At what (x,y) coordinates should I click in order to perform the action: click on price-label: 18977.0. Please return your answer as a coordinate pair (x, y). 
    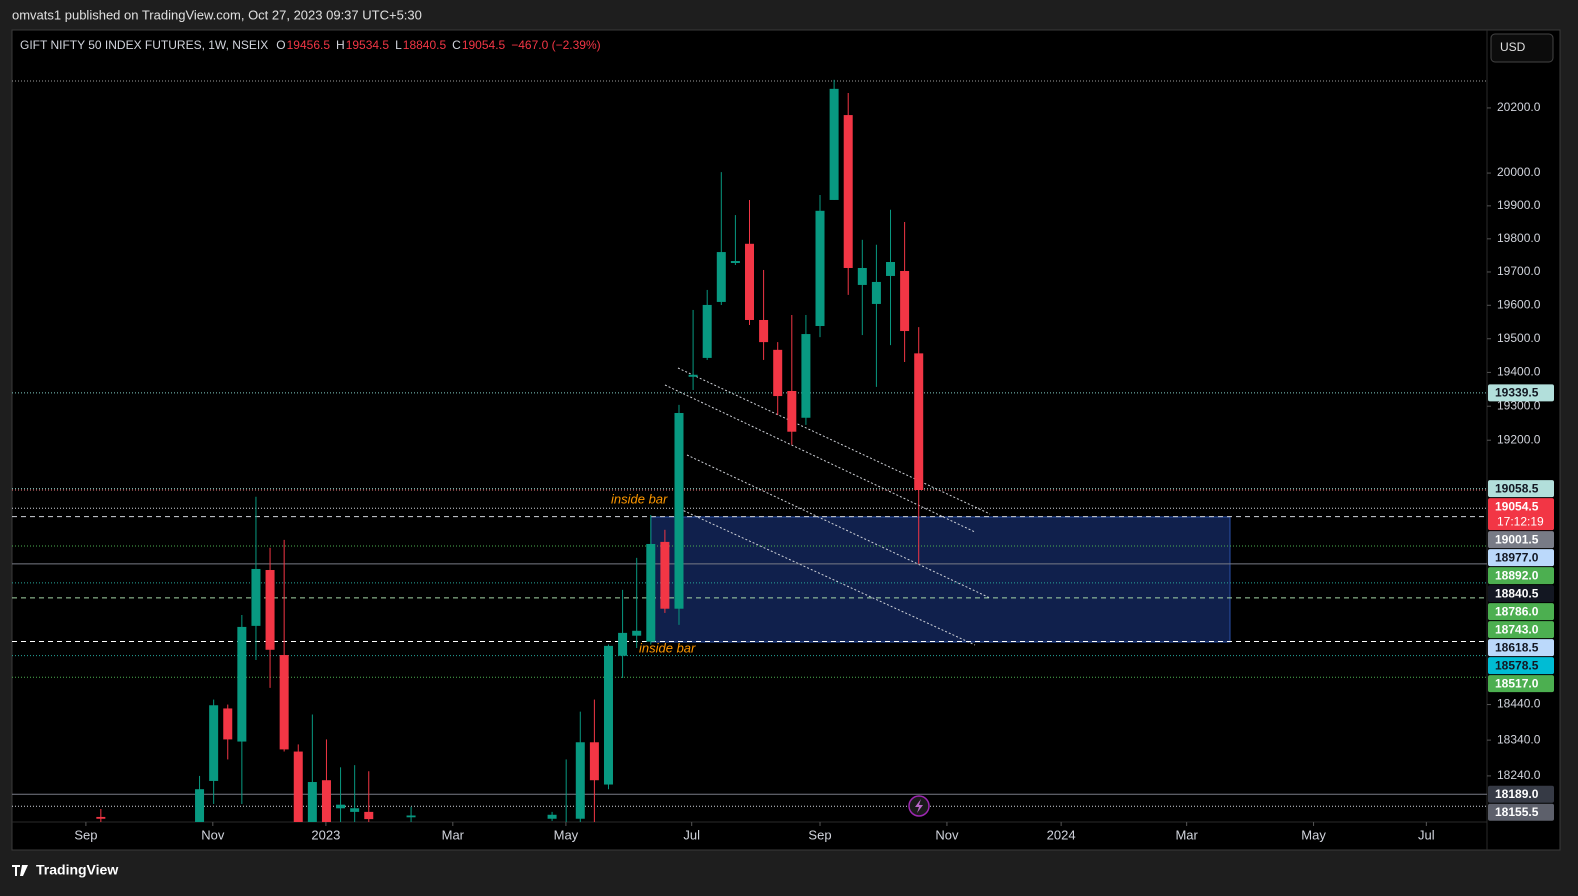
    Looking at the image, I should click on (1517, 557).